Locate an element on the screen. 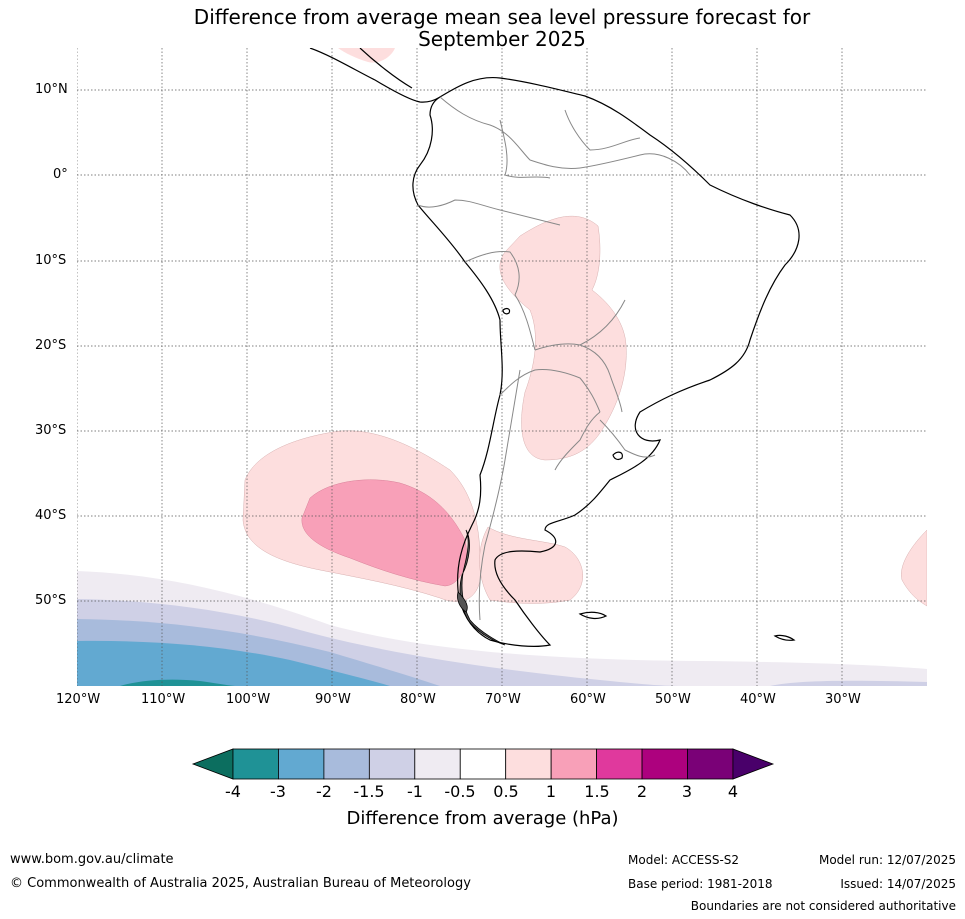 The height and width of the screenshot is (919, 965). lake-titicaca is located at coordinates (506, 311).